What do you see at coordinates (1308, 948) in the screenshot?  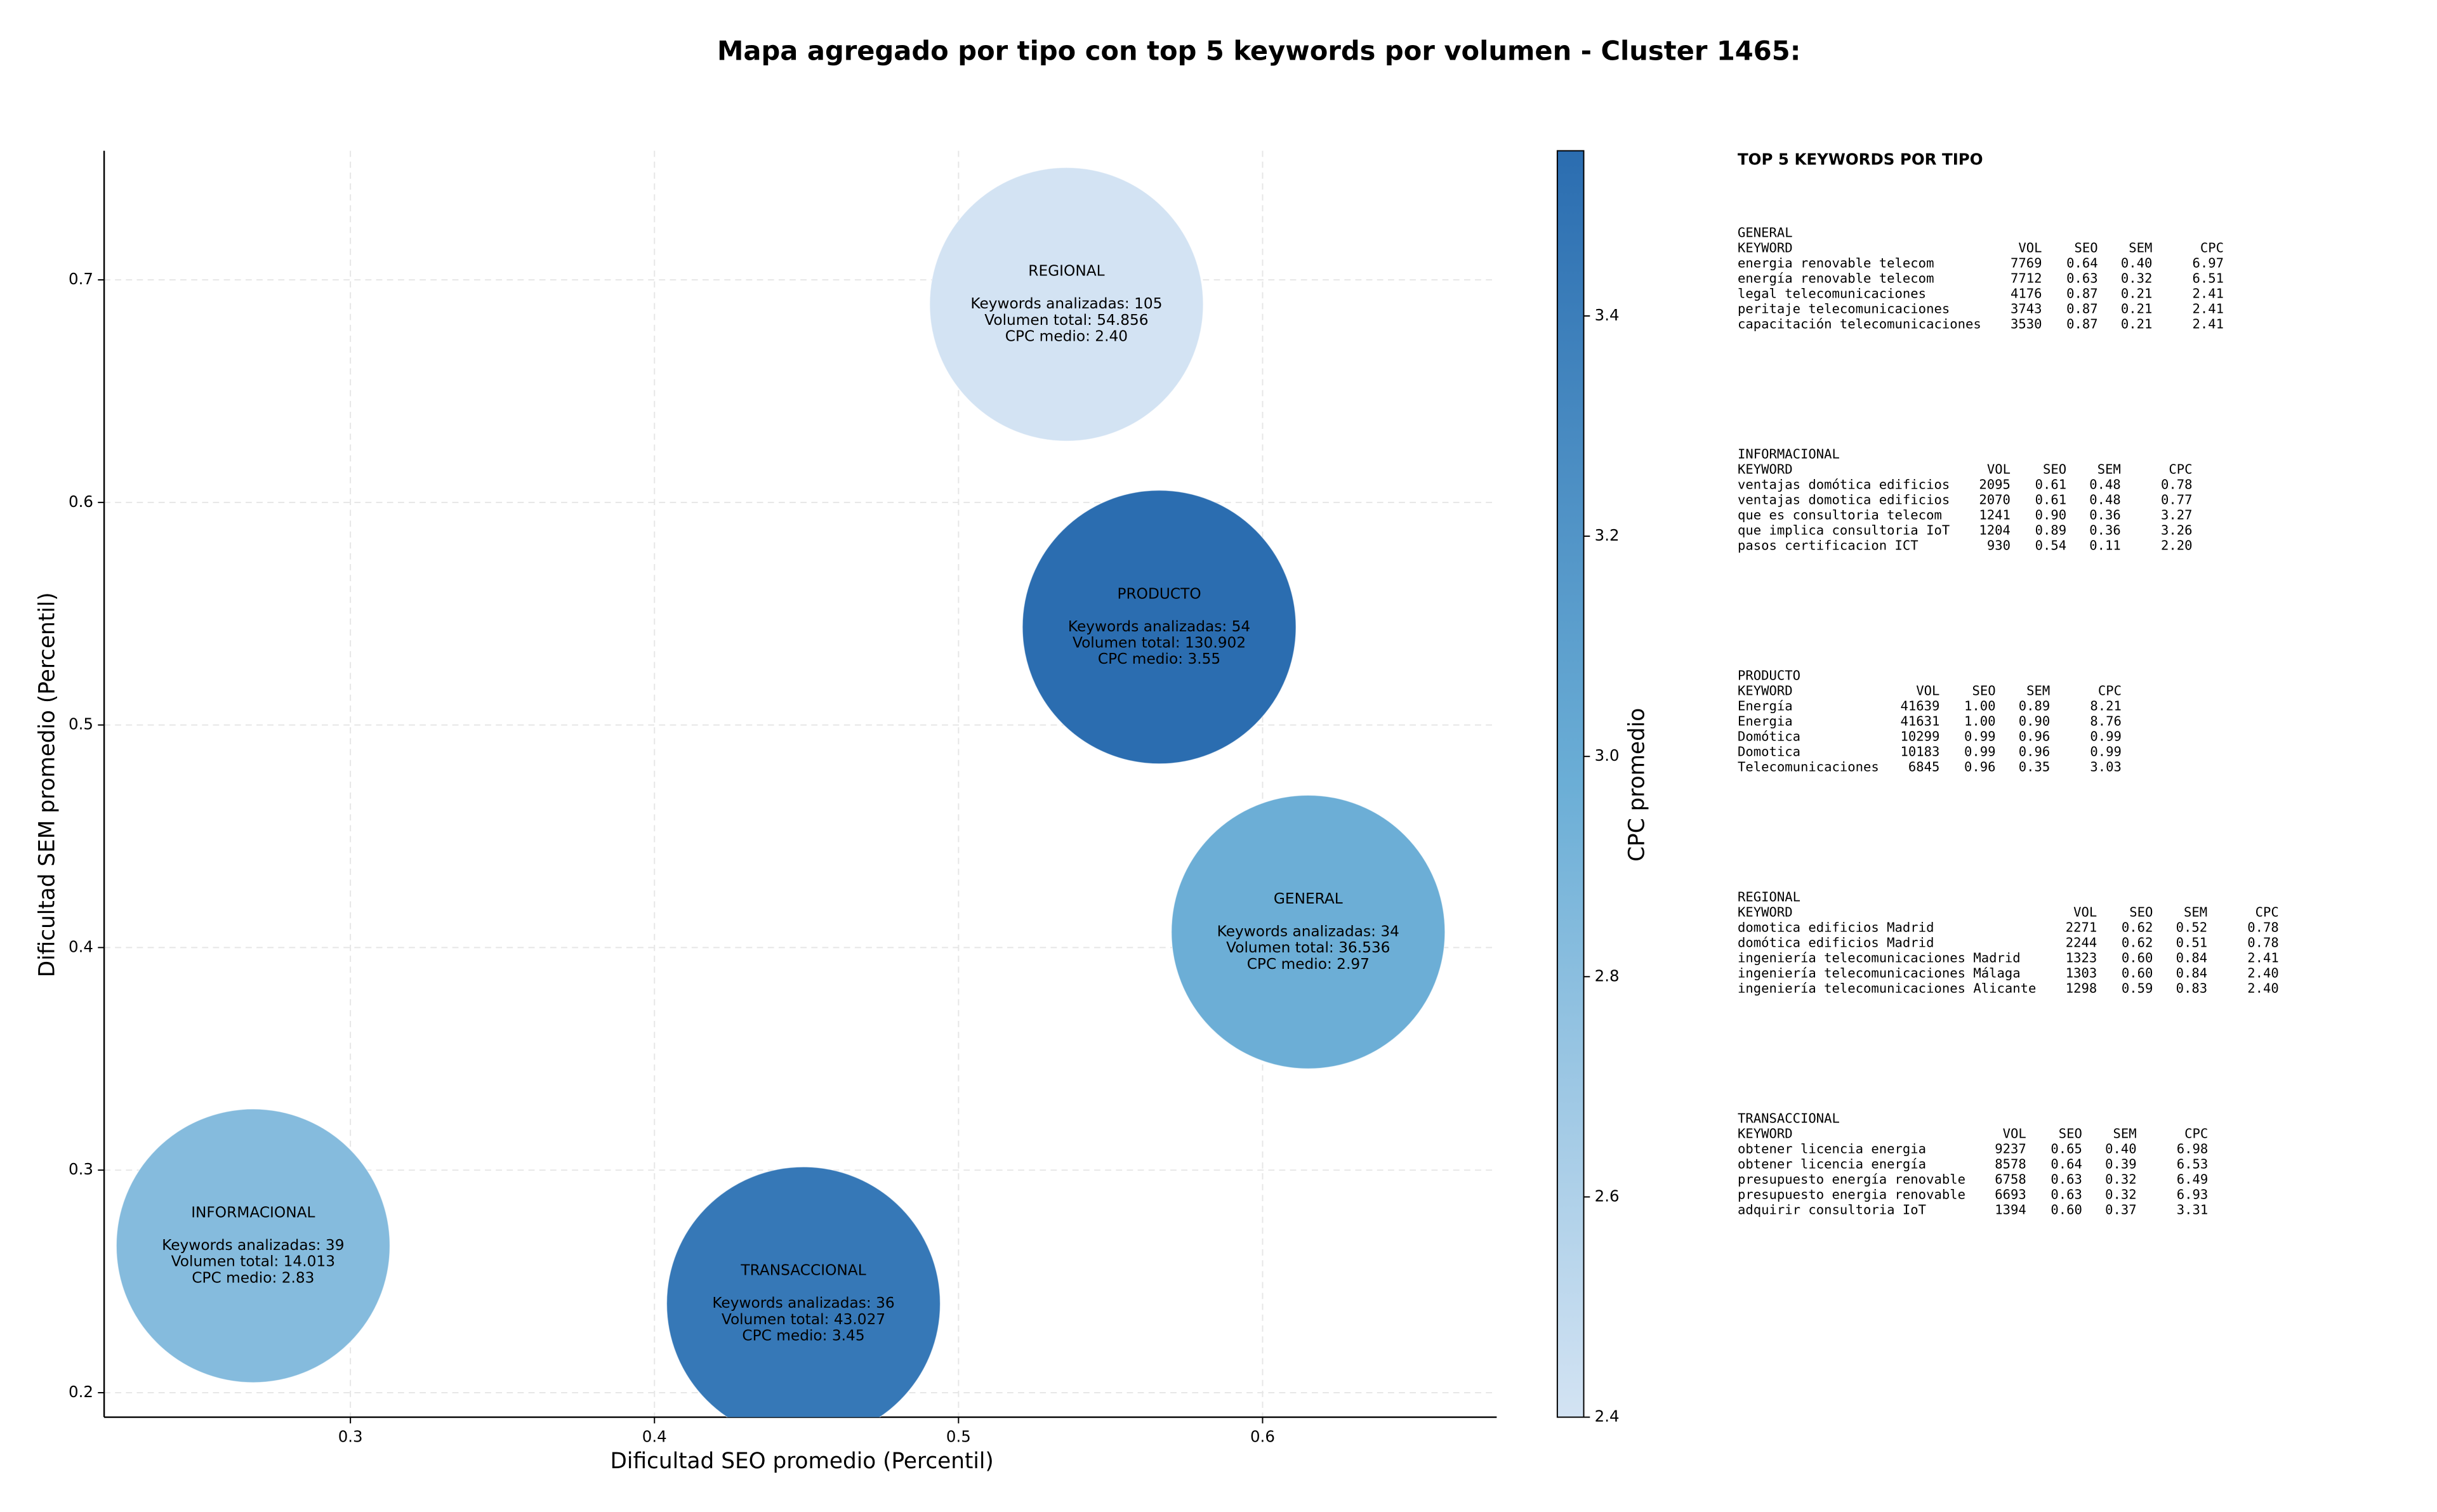 I see `bubble-label: Volumen total: 36.536` at bounding box center [1308, 948].